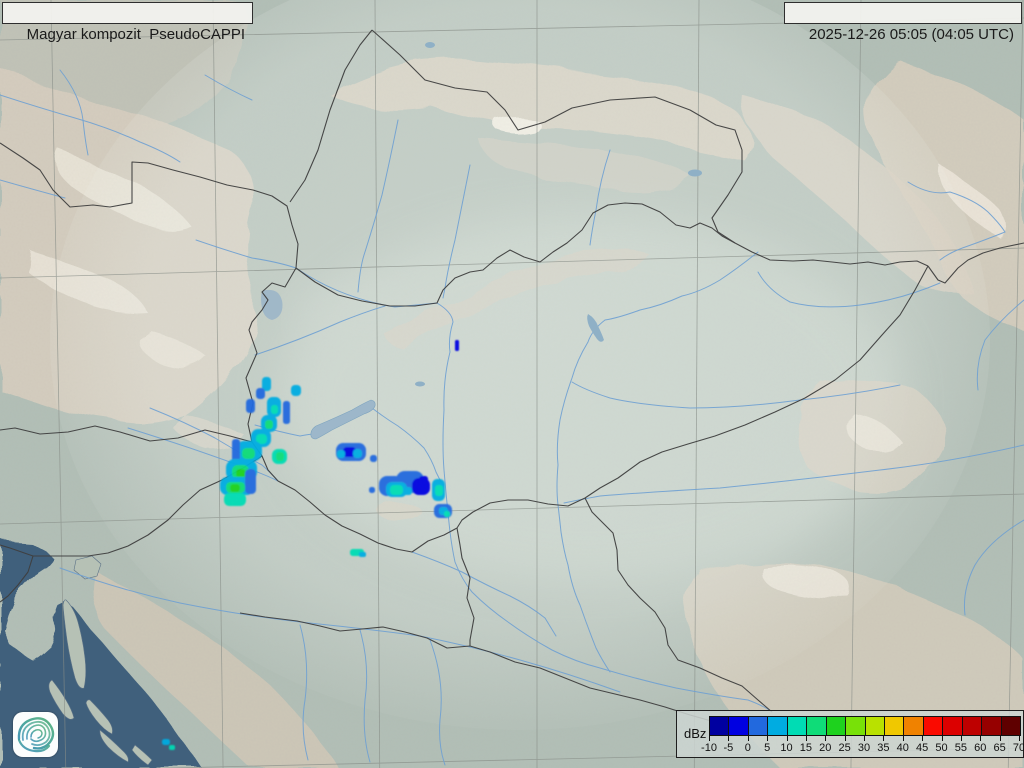 Image resolution: width=1024 pixels, height=768 pixels. What do you see at coordinates (695, 733) in the screenshot?
I see `dbz-unit-label: dBz` at bounding box center [695, 733].